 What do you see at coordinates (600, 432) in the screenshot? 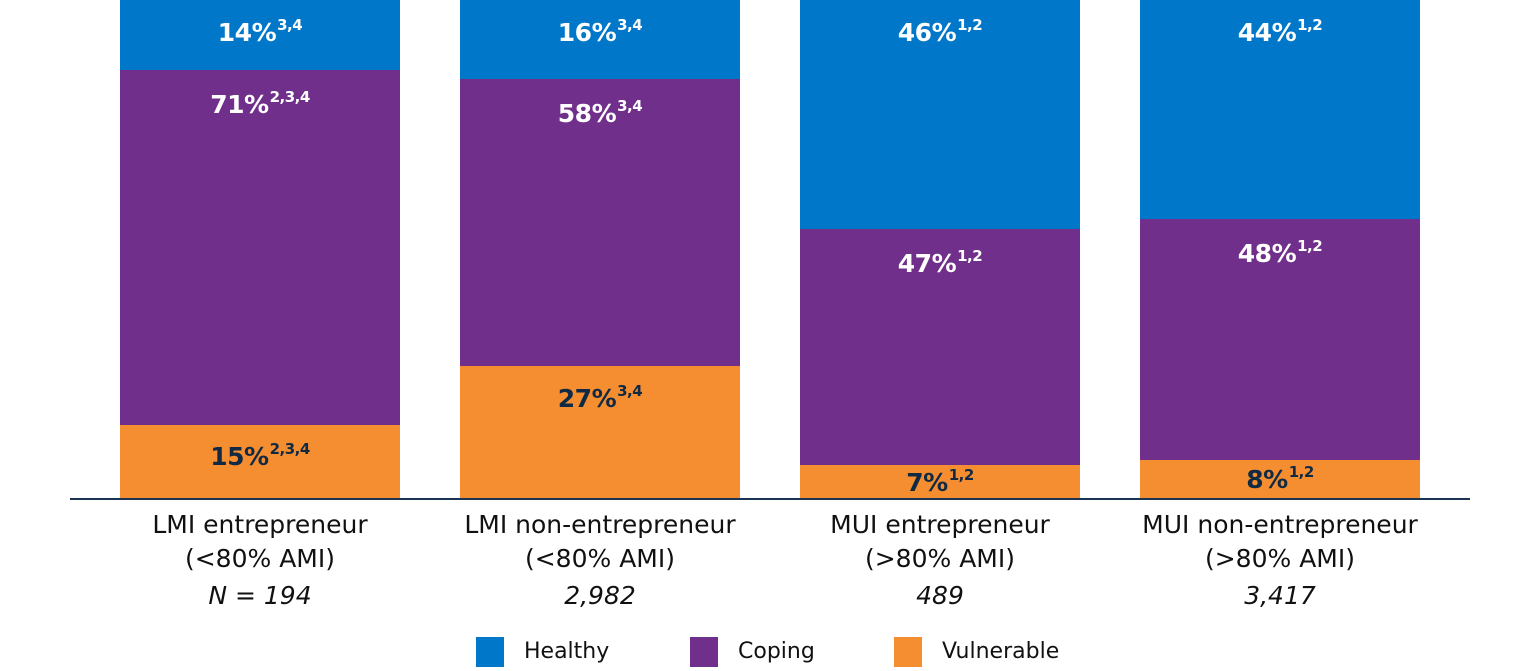
I see `segment-vulnerable: 27%3,4` at bounding box center [600, 432].